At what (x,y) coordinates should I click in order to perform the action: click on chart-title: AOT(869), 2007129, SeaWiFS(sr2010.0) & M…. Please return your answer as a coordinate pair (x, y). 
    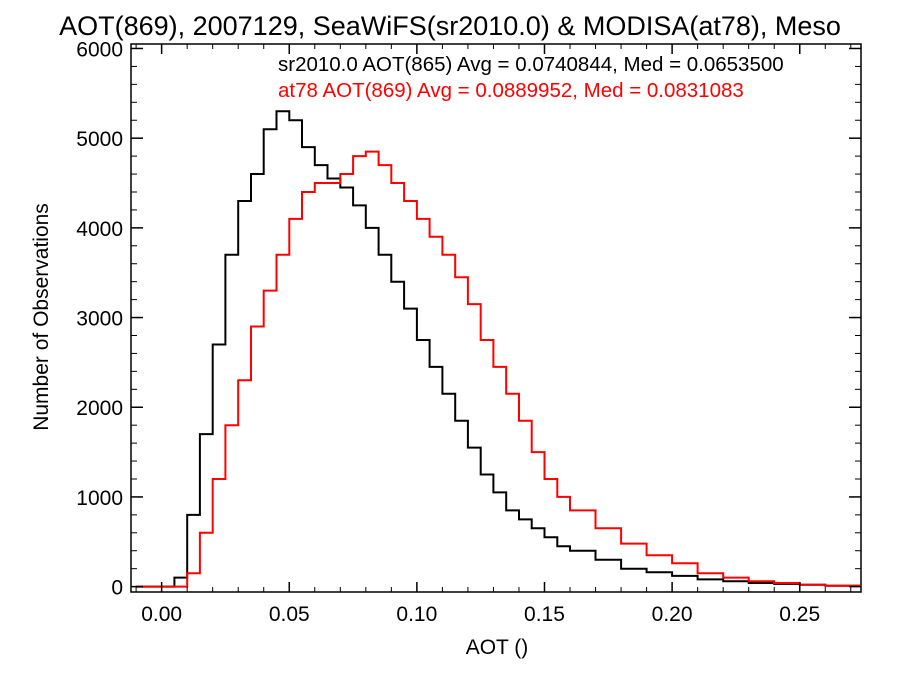
    Looking at the image, I should click on (450, 26).